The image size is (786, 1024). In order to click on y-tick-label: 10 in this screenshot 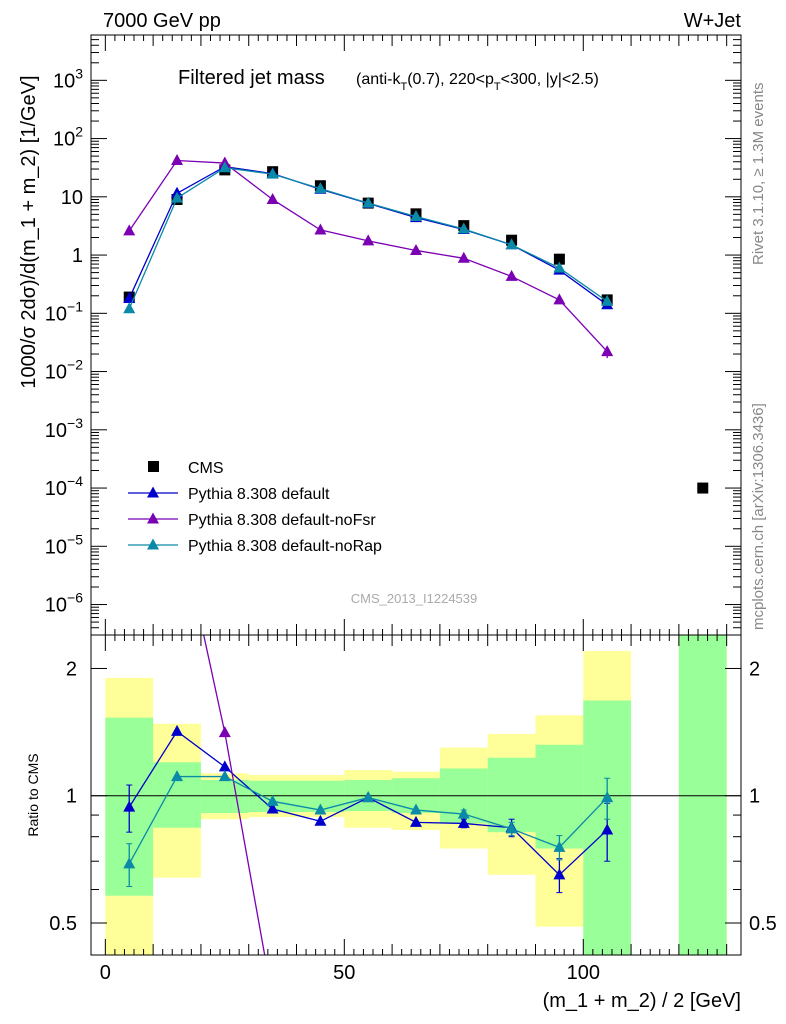, I will do `click(72, 198)`.